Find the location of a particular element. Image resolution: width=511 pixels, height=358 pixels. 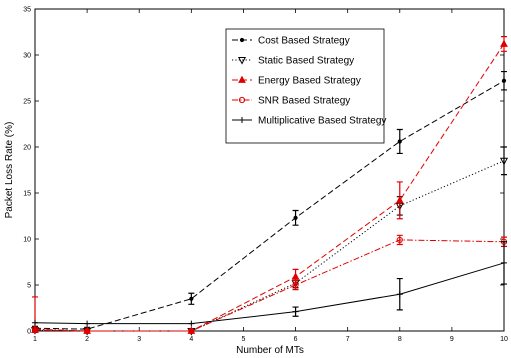

x-tick-label: 5 is located at coordinates (243, 339).